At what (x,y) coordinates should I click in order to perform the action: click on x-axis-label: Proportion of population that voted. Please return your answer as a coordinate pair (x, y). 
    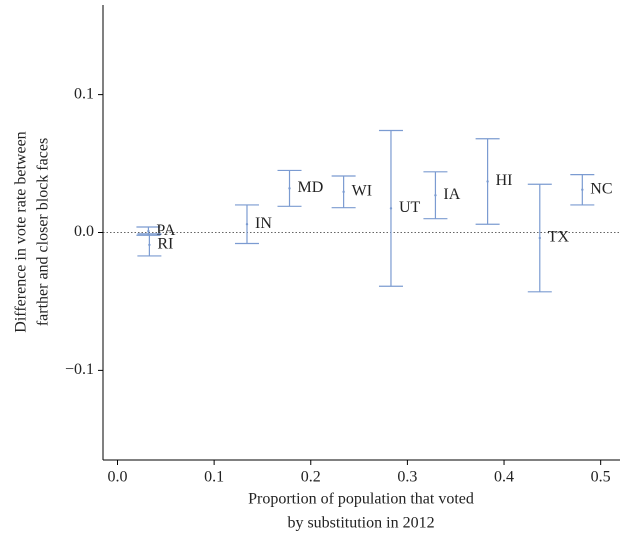
    Looking at the image, I should click on (361, 499).